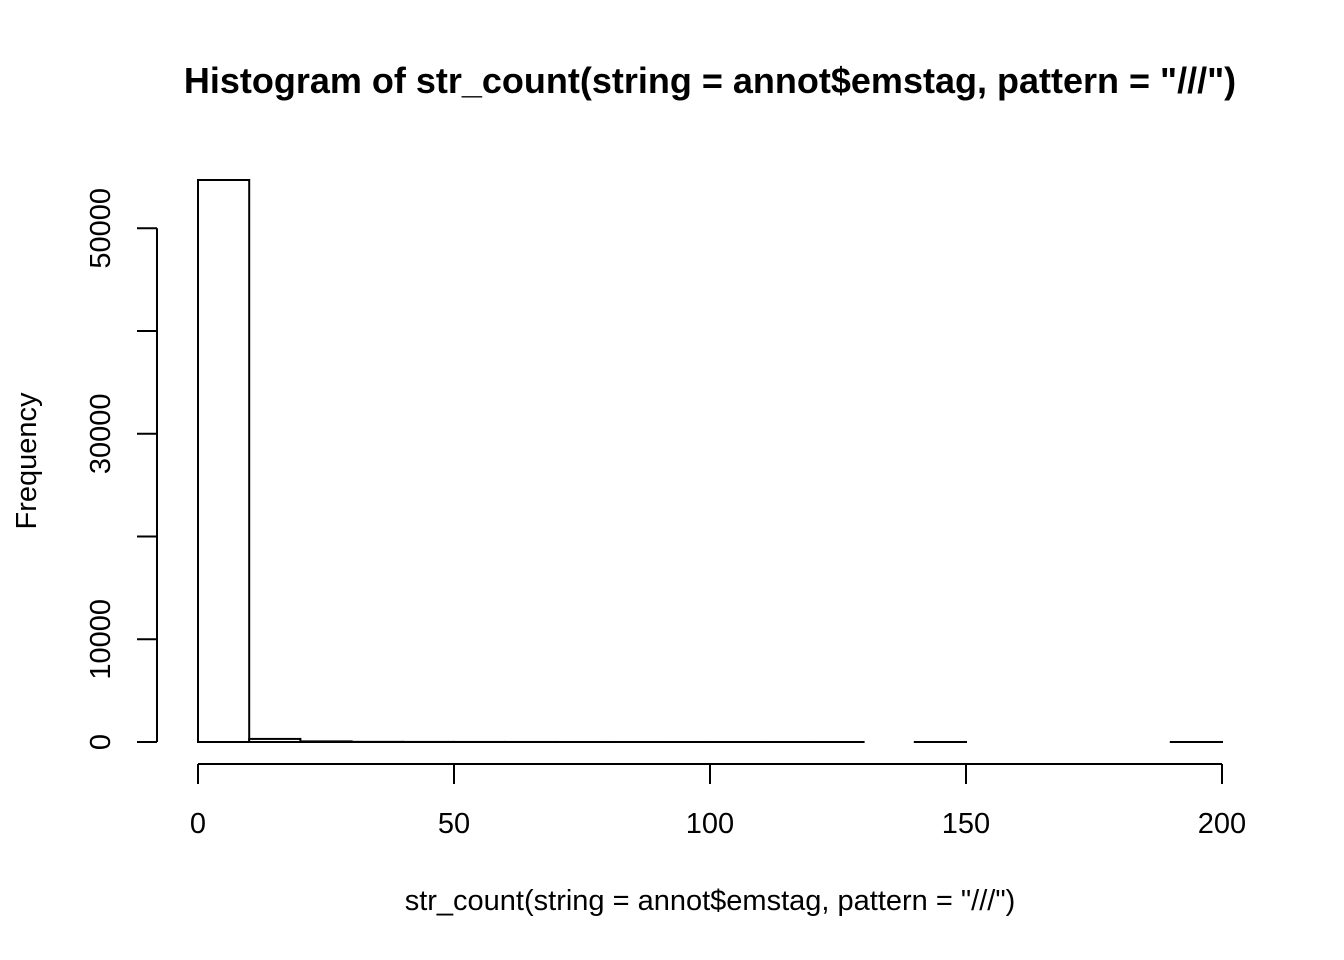  I want to click on x-tick-label: 50, so click(454, 824).